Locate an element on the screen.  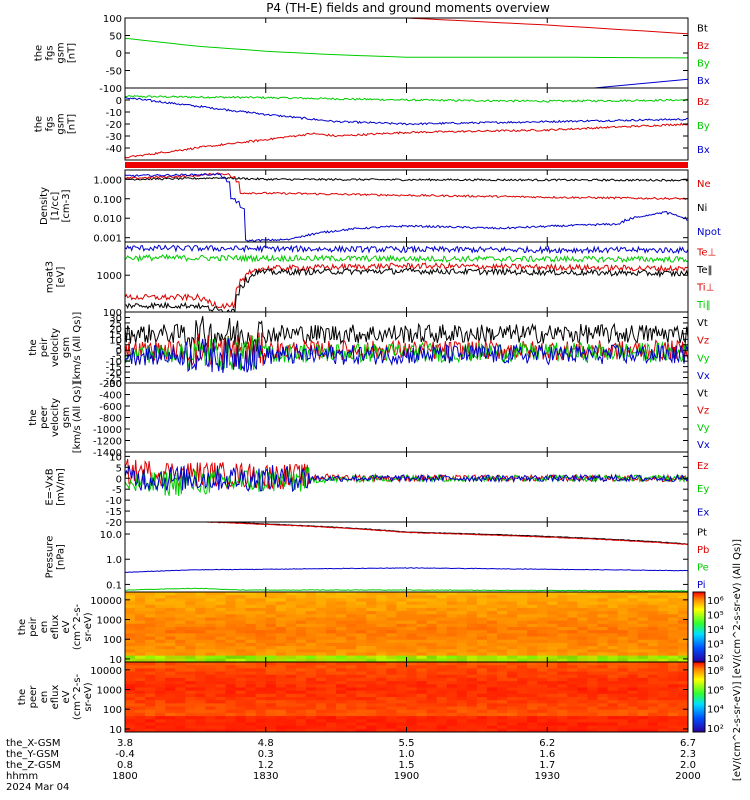
panel-frame is located at coordinates (406, 206).